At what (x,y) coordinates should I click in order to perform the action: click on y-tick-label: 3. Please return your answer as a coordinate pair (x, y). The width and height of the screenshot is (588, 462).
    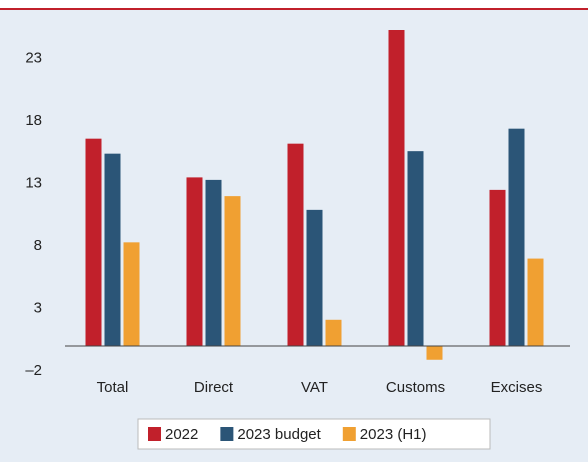
    Looking at the image, I should click on (38, 308).